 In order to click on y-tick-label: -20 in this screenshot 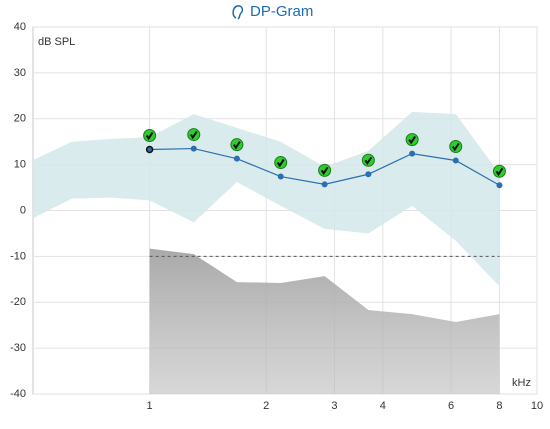, I will do `click(18, 302)`.